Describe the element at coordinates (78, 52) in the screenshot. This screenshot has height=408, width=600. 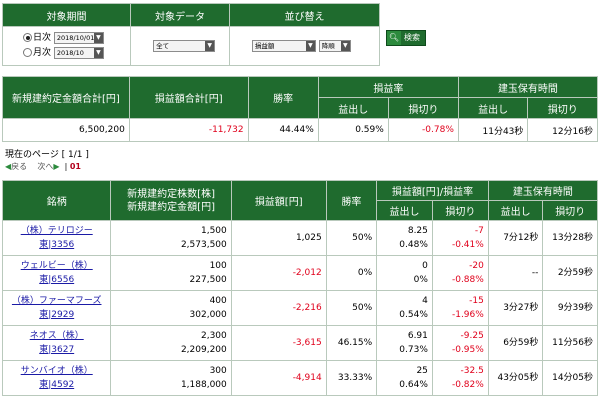
I see `monthly-date-select: 2018/10 ▼` at that location.